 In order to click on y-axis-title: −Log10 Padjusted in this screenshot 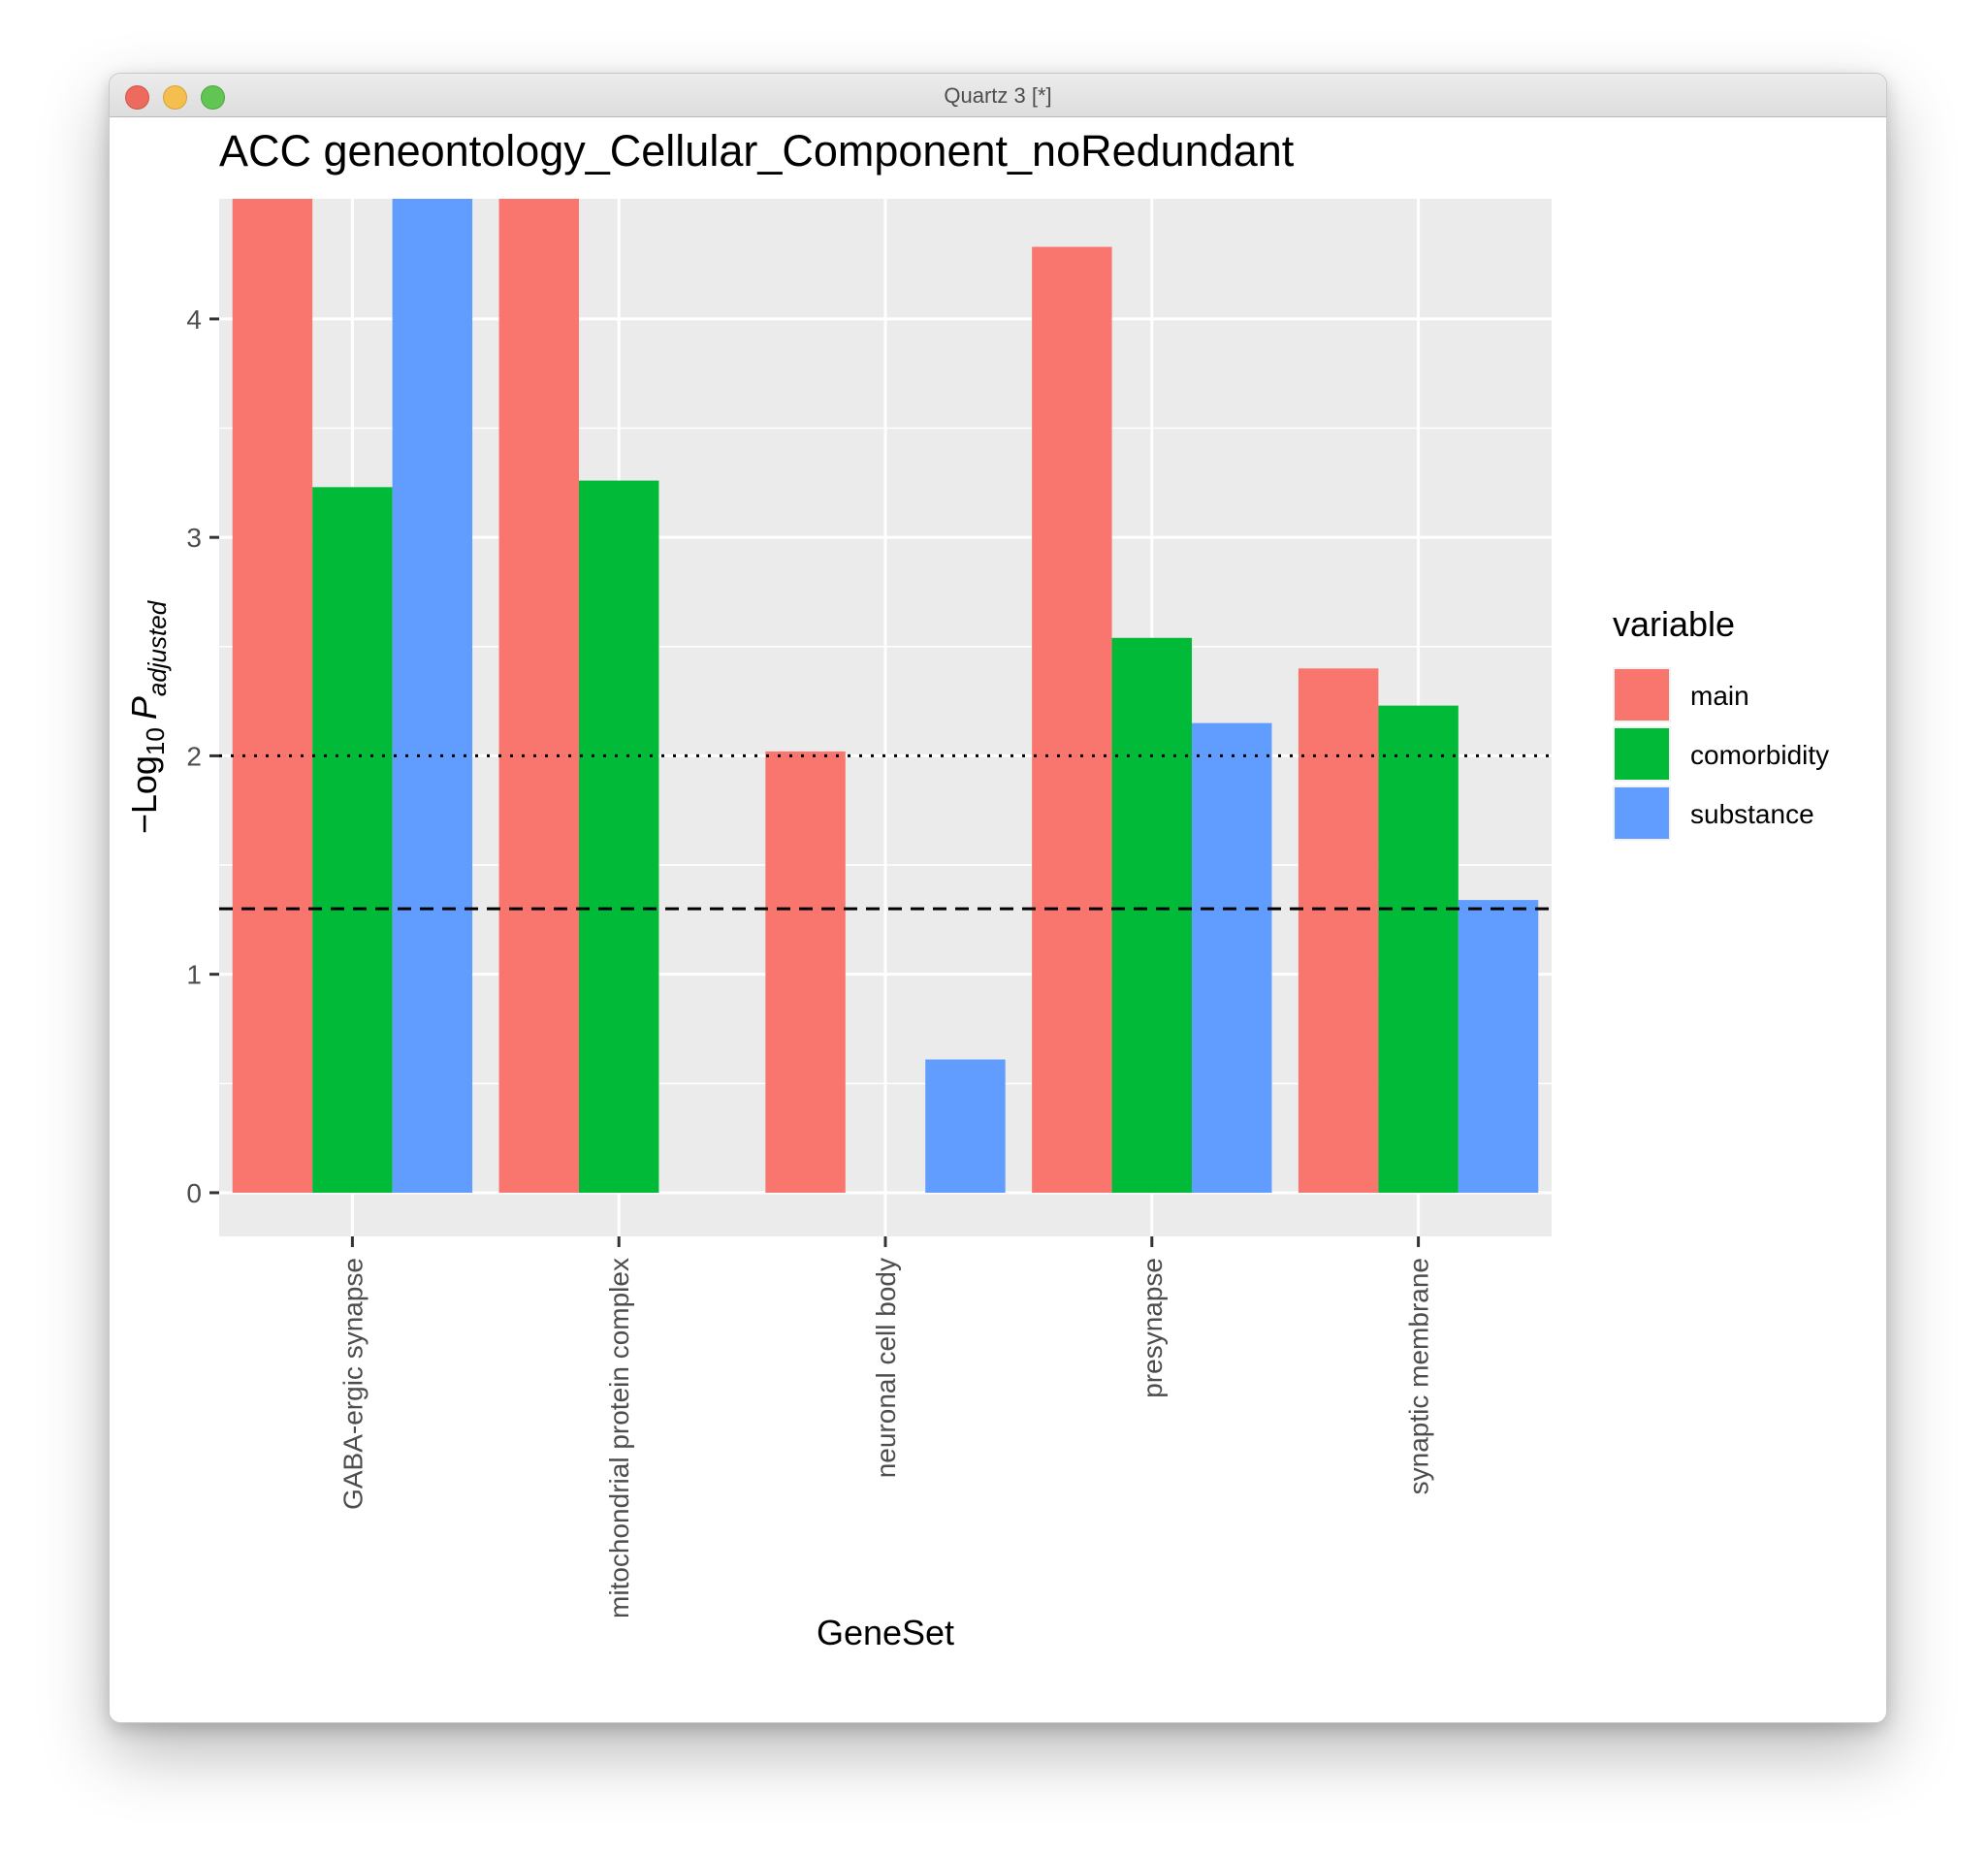, I will do `click(148, 716)`.